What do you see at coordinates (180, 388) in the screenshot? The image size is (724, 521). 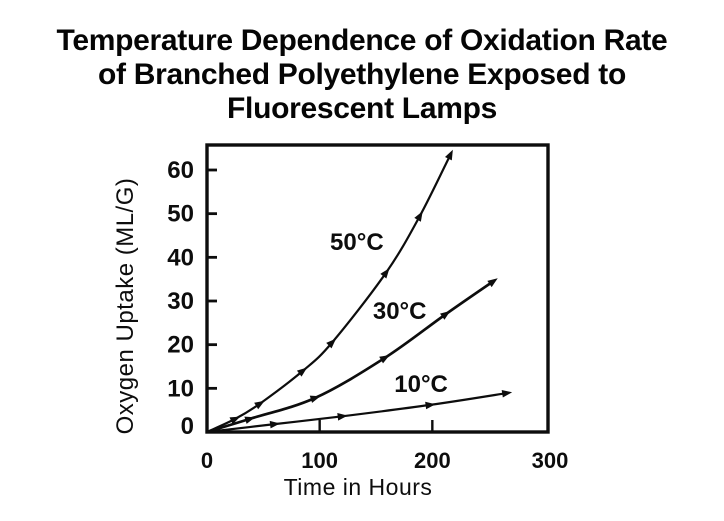 I see `y-tick-label: 10` at bounding box center [180, 388].